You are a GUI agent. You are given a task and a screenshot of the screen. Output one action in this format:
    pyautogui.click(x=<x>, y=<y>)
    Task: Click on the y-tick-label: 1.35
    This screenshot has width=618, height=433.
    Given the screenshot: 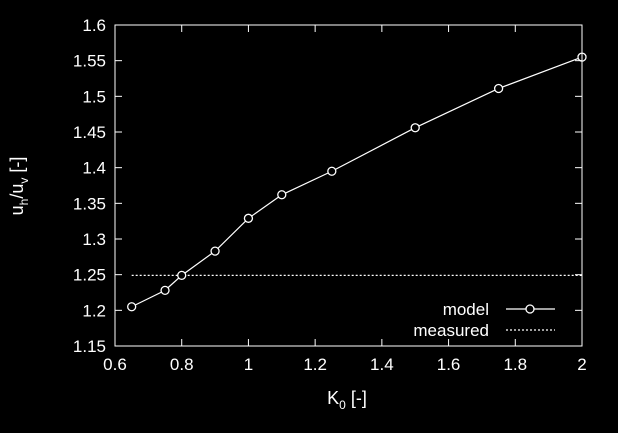 What is the action you would take?
    pyautogui.click(x=89, y=203)
    